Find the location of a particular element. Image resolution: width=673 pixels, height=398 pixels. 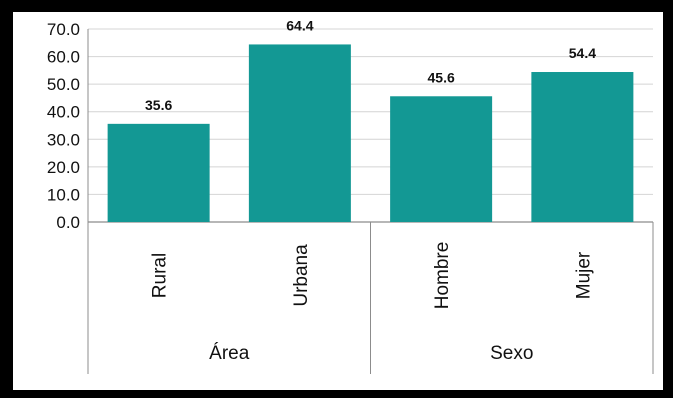

category-label: Mujer is located at coordinates (583, 275).